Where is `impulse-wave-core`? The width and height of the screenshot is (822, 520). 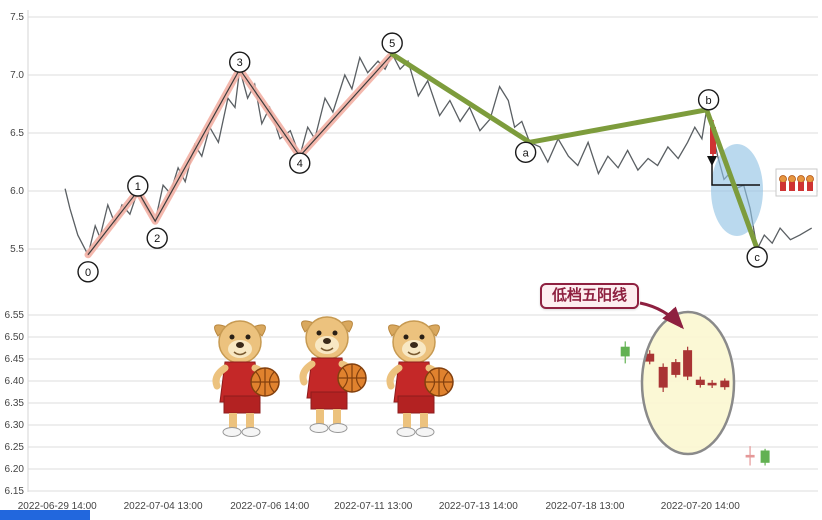 impulse-wave-core is located at coordinates (240, 154).